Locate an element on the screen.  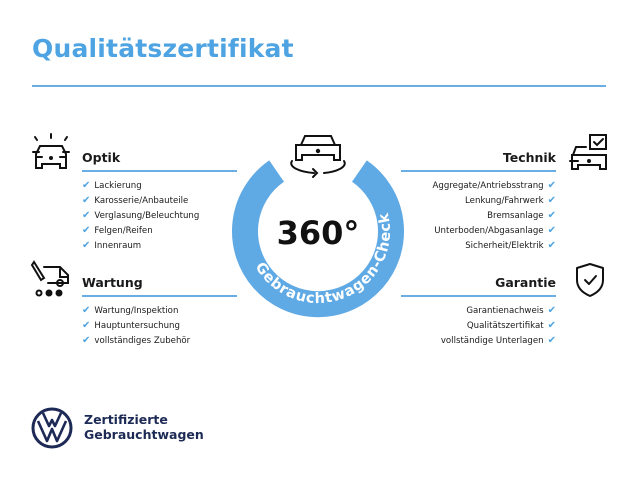
list-item: Bremsanlage ✔ is located at coordinates (521, 215).